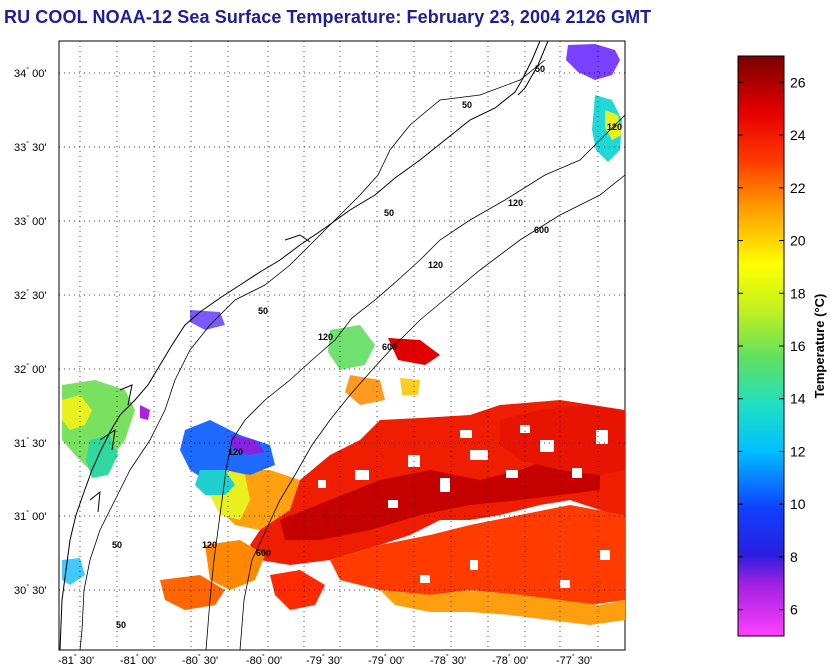 The height and width of the screenshot is (672, 830). Describe the element at coordinates (819, 346) in the screenshot. I see `colorbar-label: Temperature (°C)` at that location.